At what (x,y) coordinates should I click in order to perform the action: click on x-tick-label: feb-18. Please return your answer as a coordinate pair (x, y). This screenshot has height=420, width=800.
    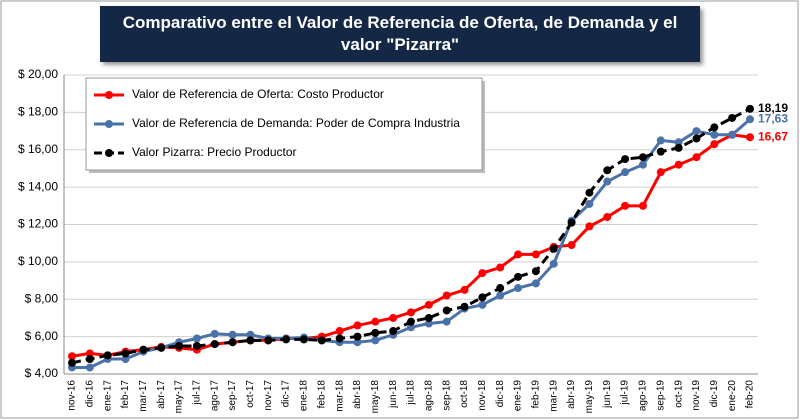
    Looking at the image, I should click on (321, 394).